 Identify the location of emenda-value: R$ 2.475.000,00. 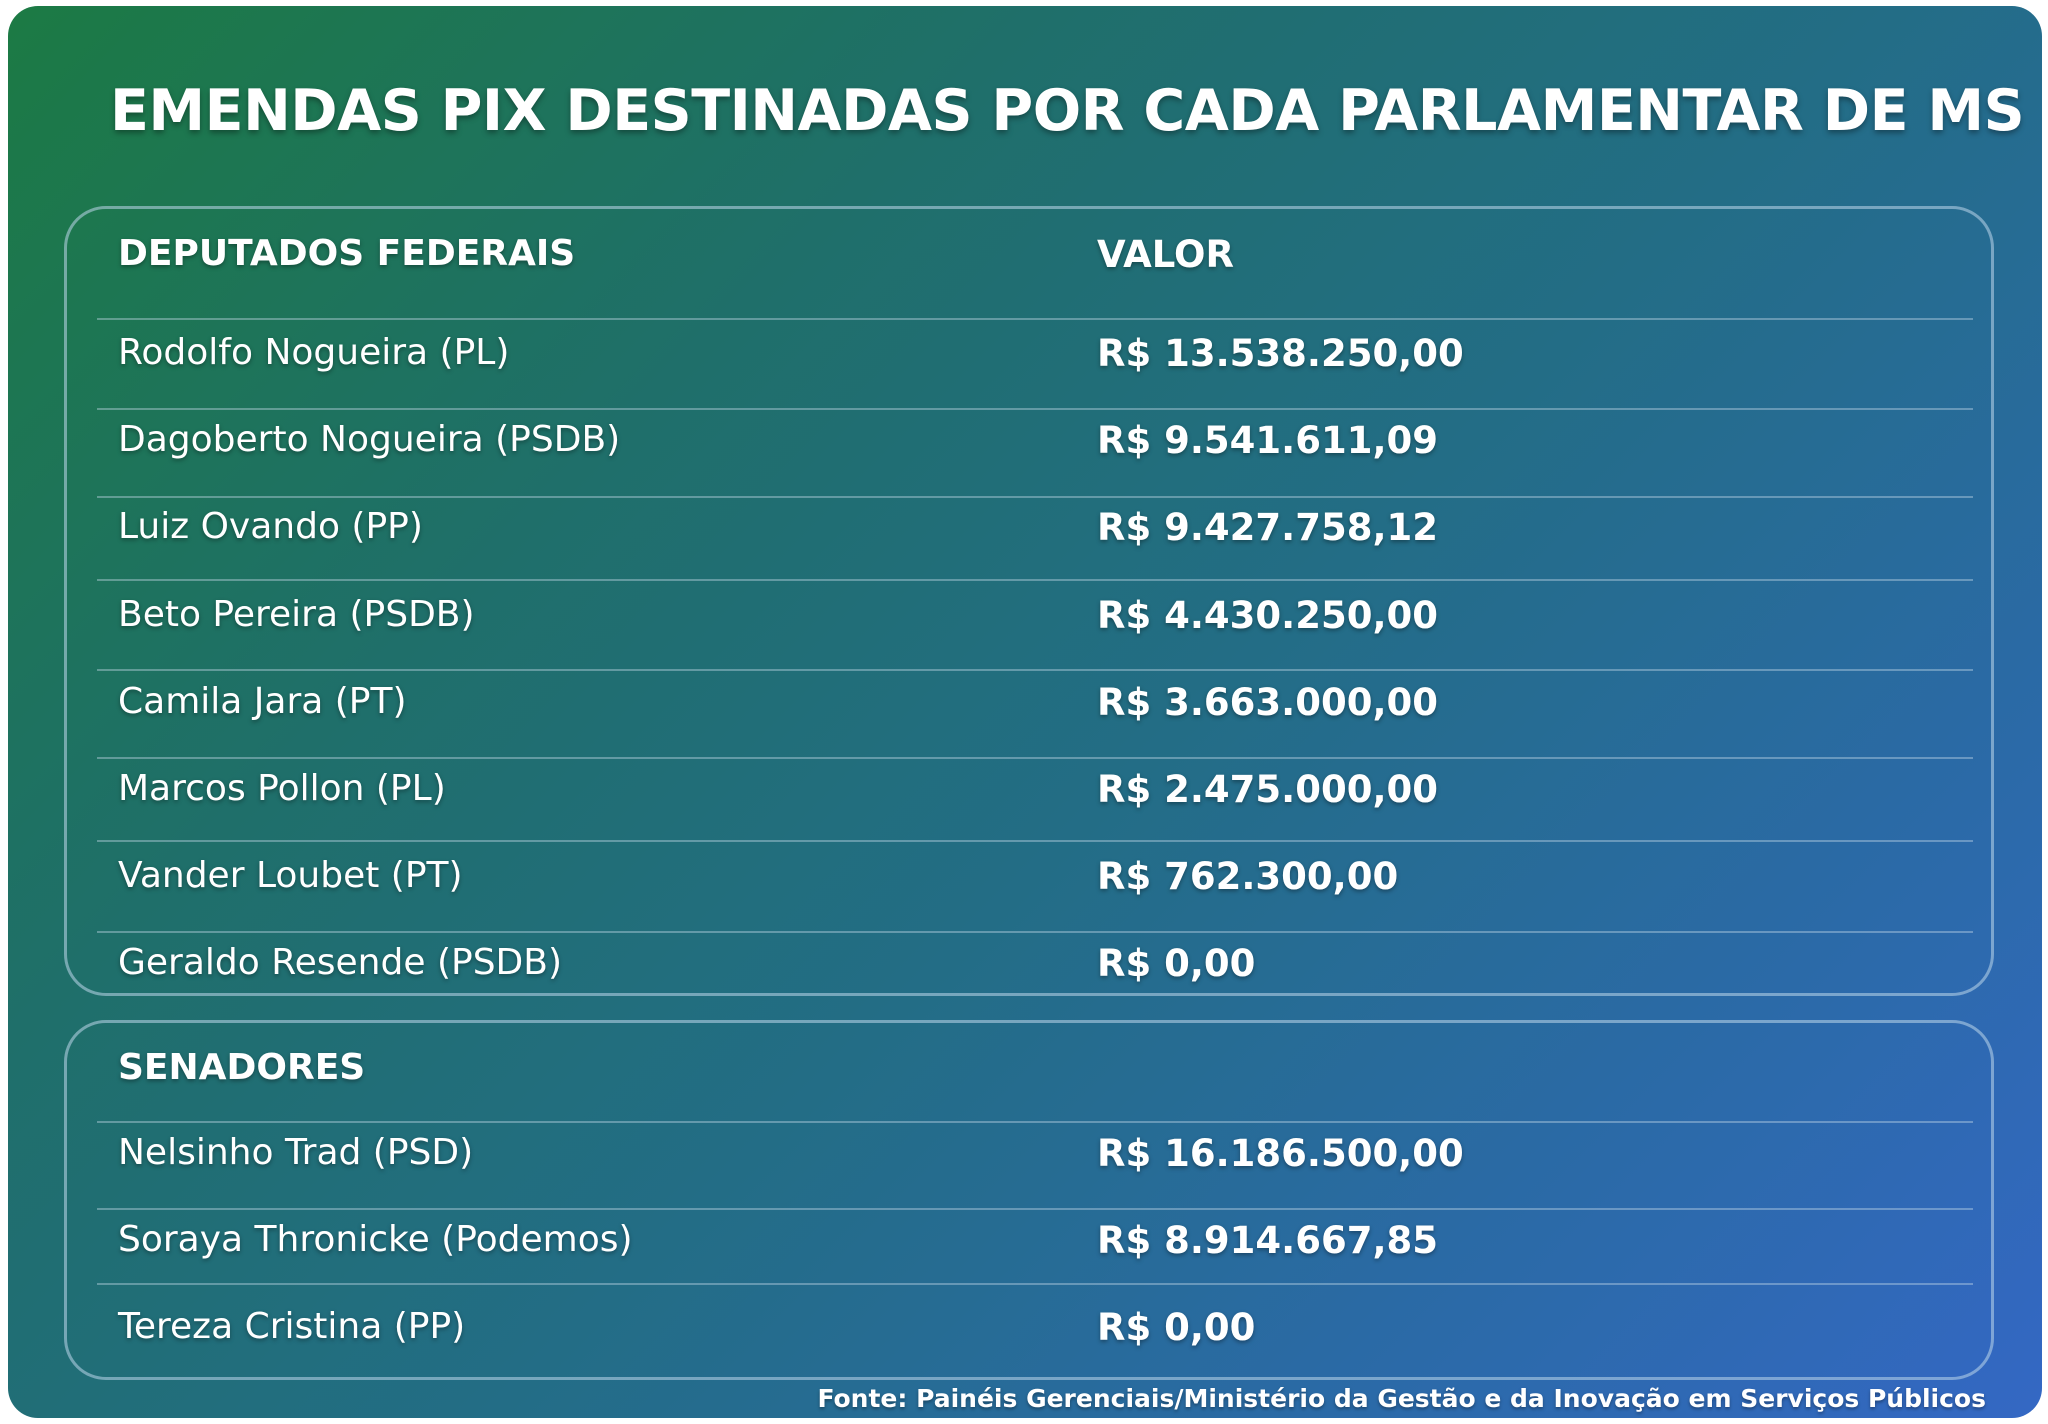
(1267, 789).